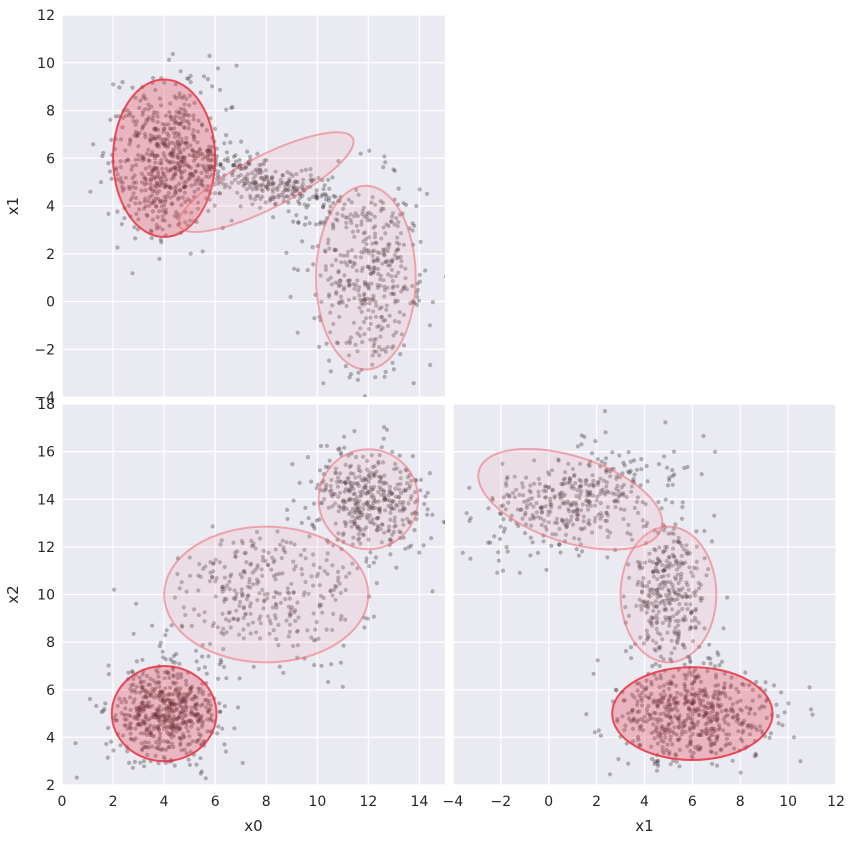  What do you see at coordinates (548, 802) in the screenshot?
I see `x-tick-label: 0` at bounding box center [548, 802].